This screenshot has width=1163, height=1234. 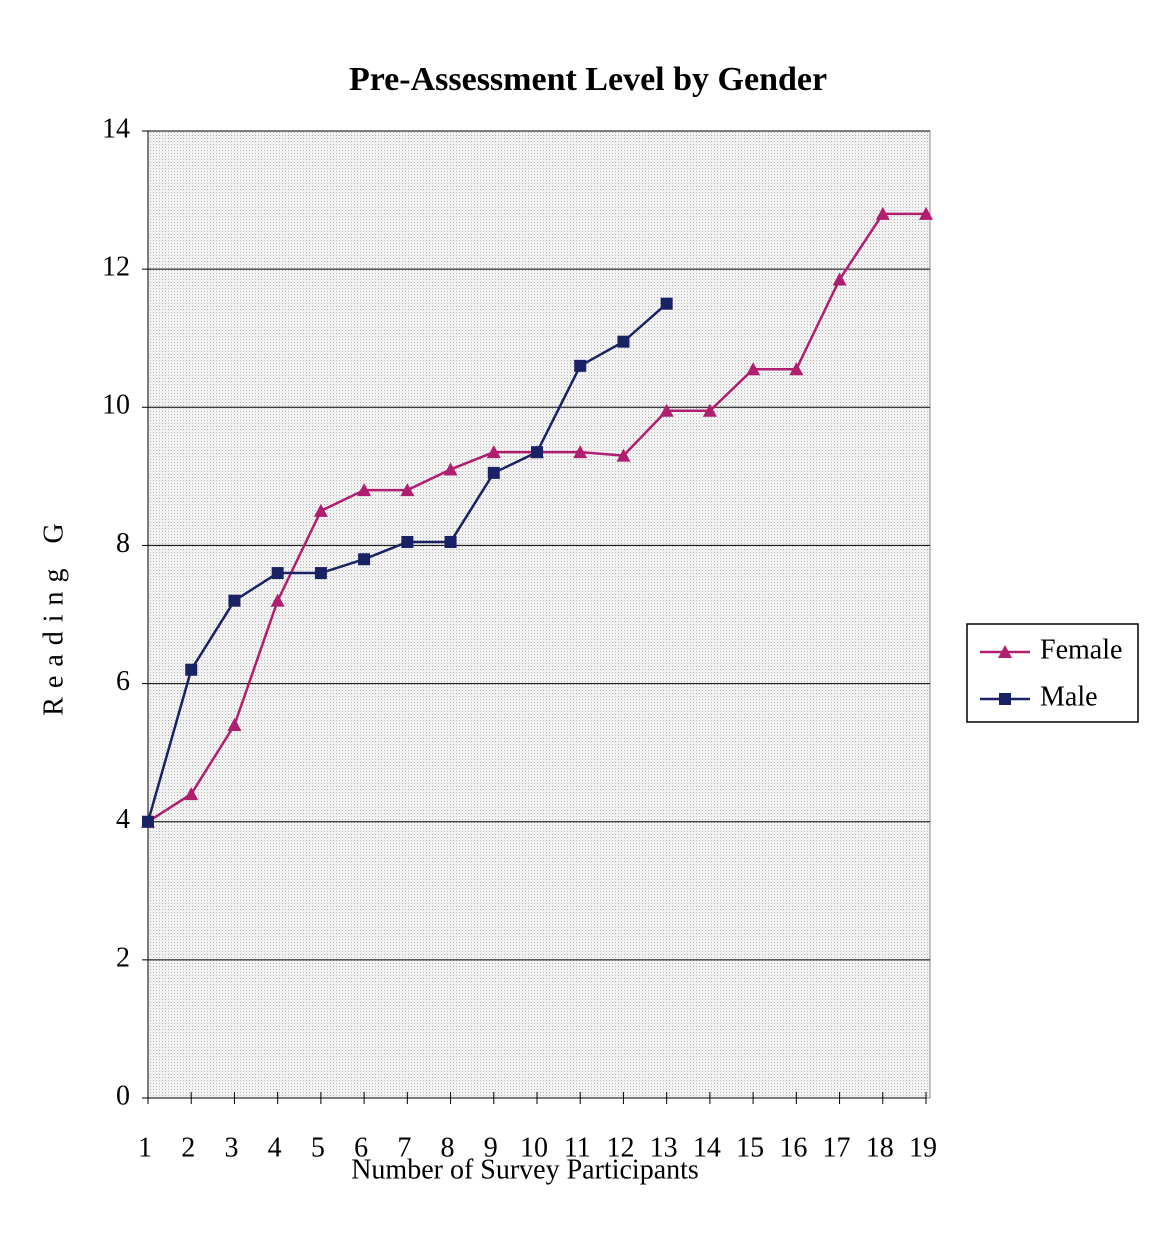 What do you see at coordinates (588, 79) in the screenshot?
I see `chart-title: Pre-Assessment Level by Gender` at bounding box center [588, 79].